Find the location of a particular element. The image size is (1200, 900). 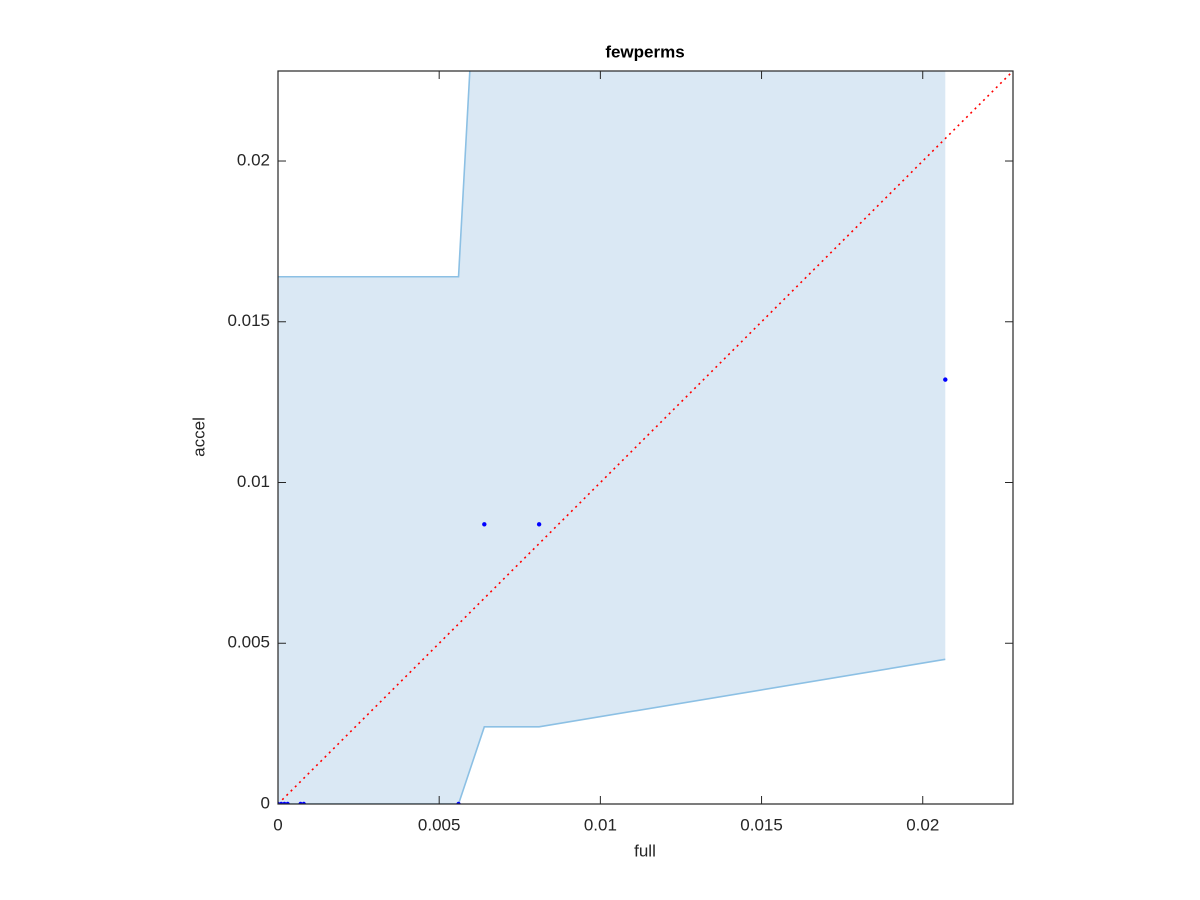

x-tick-label: 0.005 is located at coordinates (439, 824).